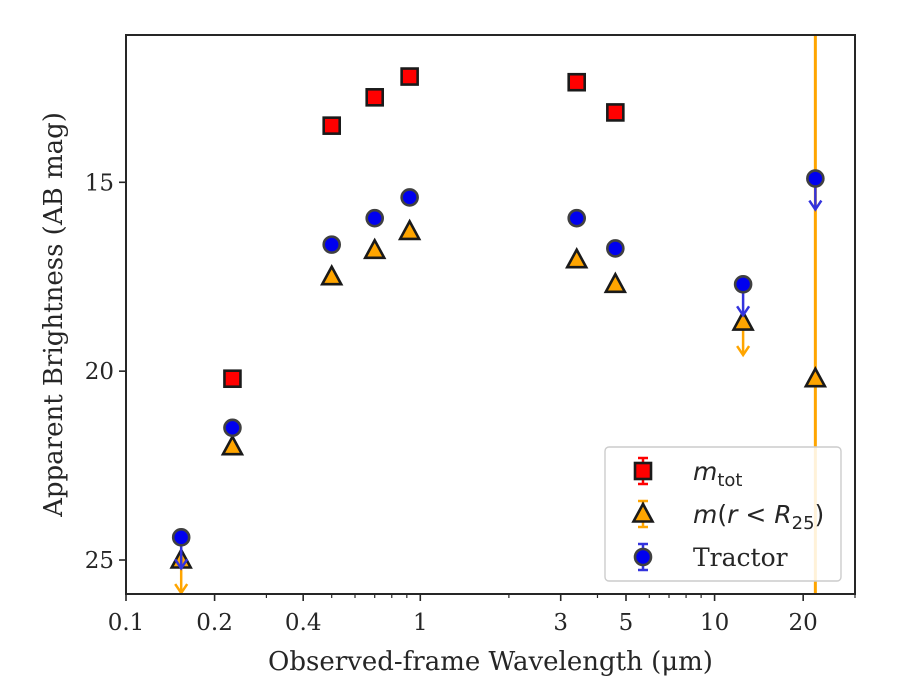 This screenshot has height=700, width=900. Describe the element at coordinates (714, 623) in the screenshot. I see `x-tick-label: 10` at that location.